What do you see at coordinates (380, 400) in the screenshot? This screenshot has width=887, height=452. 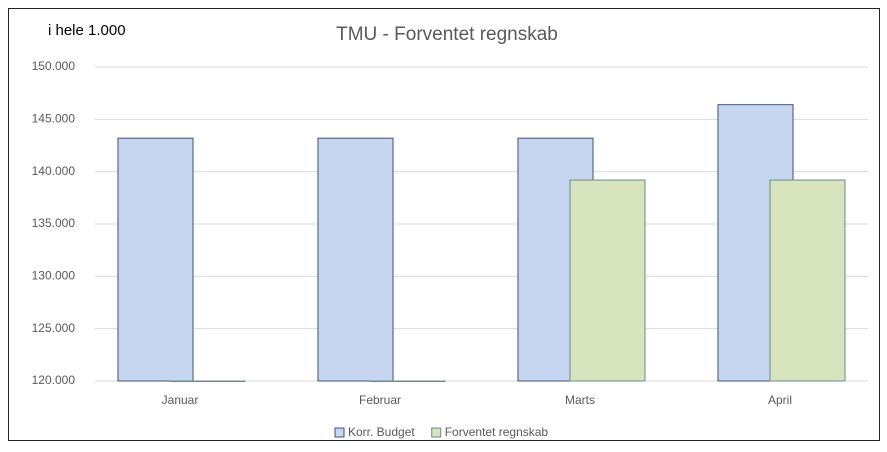 I see `x-tick-label: Februar` at bounding box center [380, 400].